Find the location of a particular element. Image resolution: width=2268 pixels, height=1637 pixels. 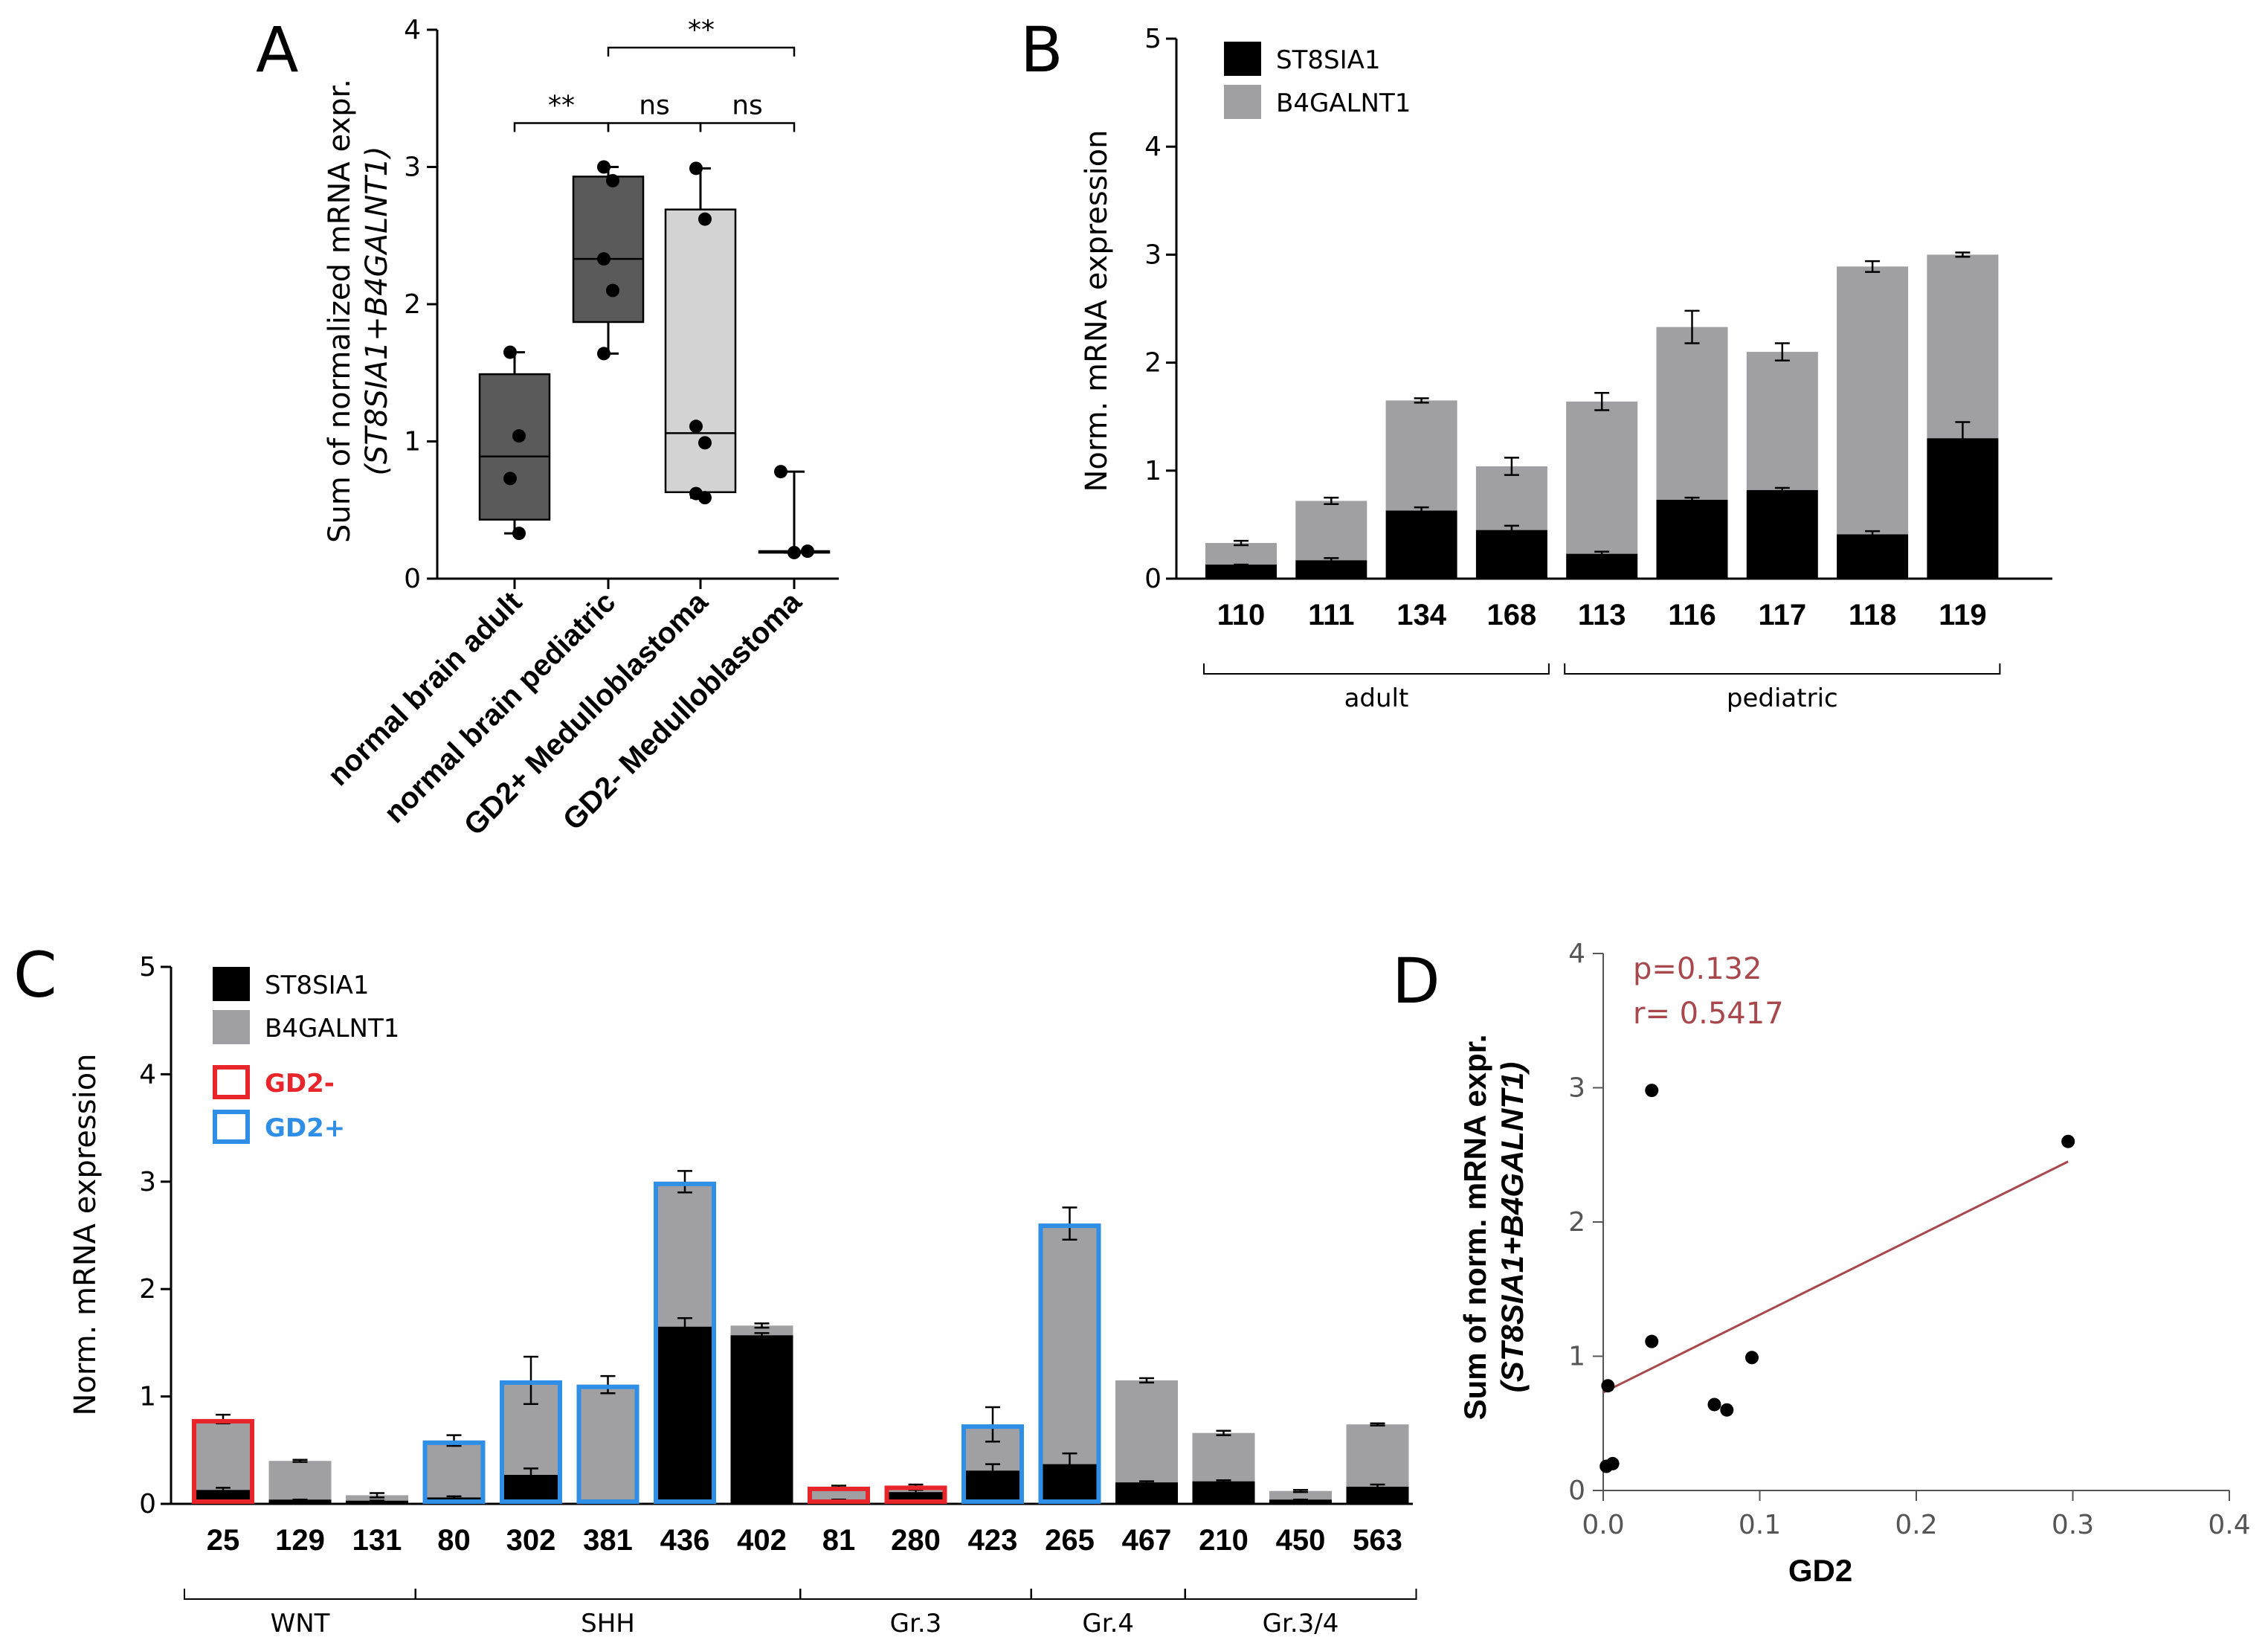

panel-letter-a: A is located at coordinates (277, 49).